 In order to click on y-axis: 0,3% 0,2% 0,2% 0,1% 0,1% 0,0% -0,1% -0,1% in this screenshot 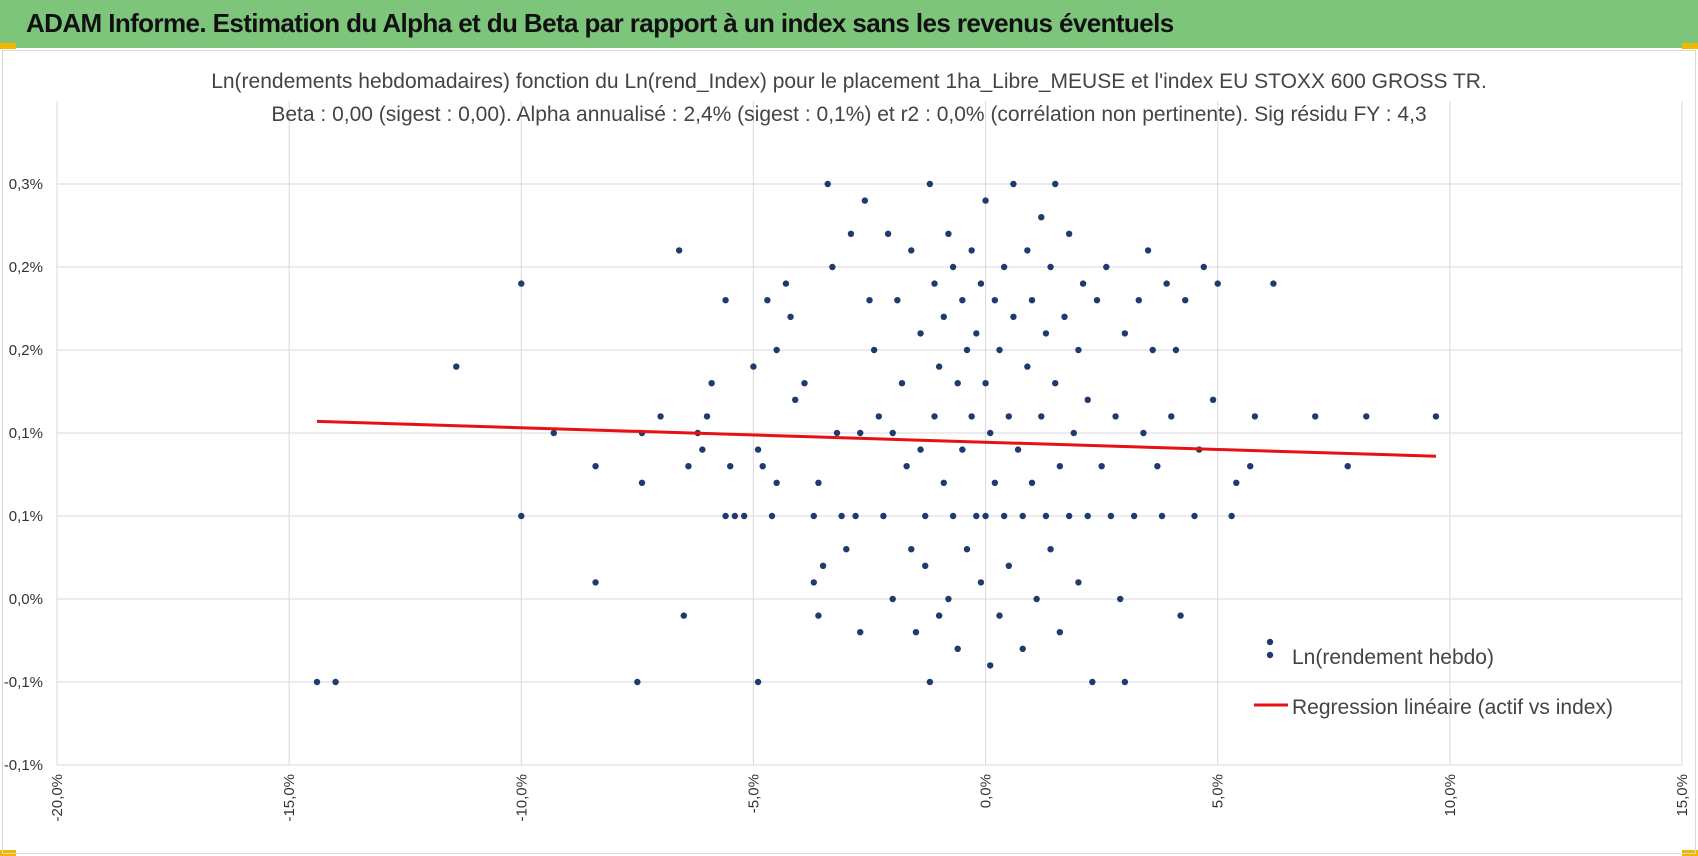, I will do `click(23, 475)`.